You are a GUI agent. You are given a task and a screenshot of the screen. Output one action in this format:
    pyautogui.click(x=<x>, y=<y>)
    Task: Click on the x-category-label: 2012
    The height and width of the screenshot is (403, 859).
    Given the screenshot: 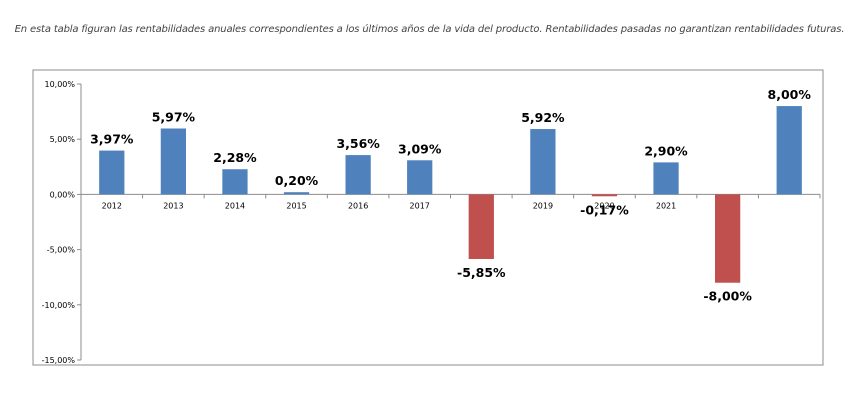 What is the action you would take?
    pyautogui.click(x=112, y=205)
    